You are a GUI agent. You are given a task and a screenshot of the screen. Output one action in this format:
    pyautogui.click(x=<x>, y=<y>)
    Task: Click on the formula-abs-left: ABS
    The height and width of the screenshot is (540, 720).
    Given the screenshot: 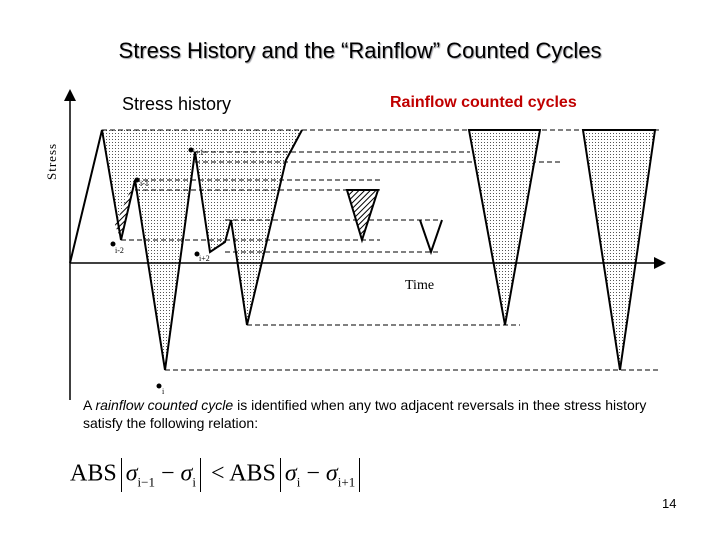 What is the action you would take?
    pyautogui.click(x=93, y=473)
    